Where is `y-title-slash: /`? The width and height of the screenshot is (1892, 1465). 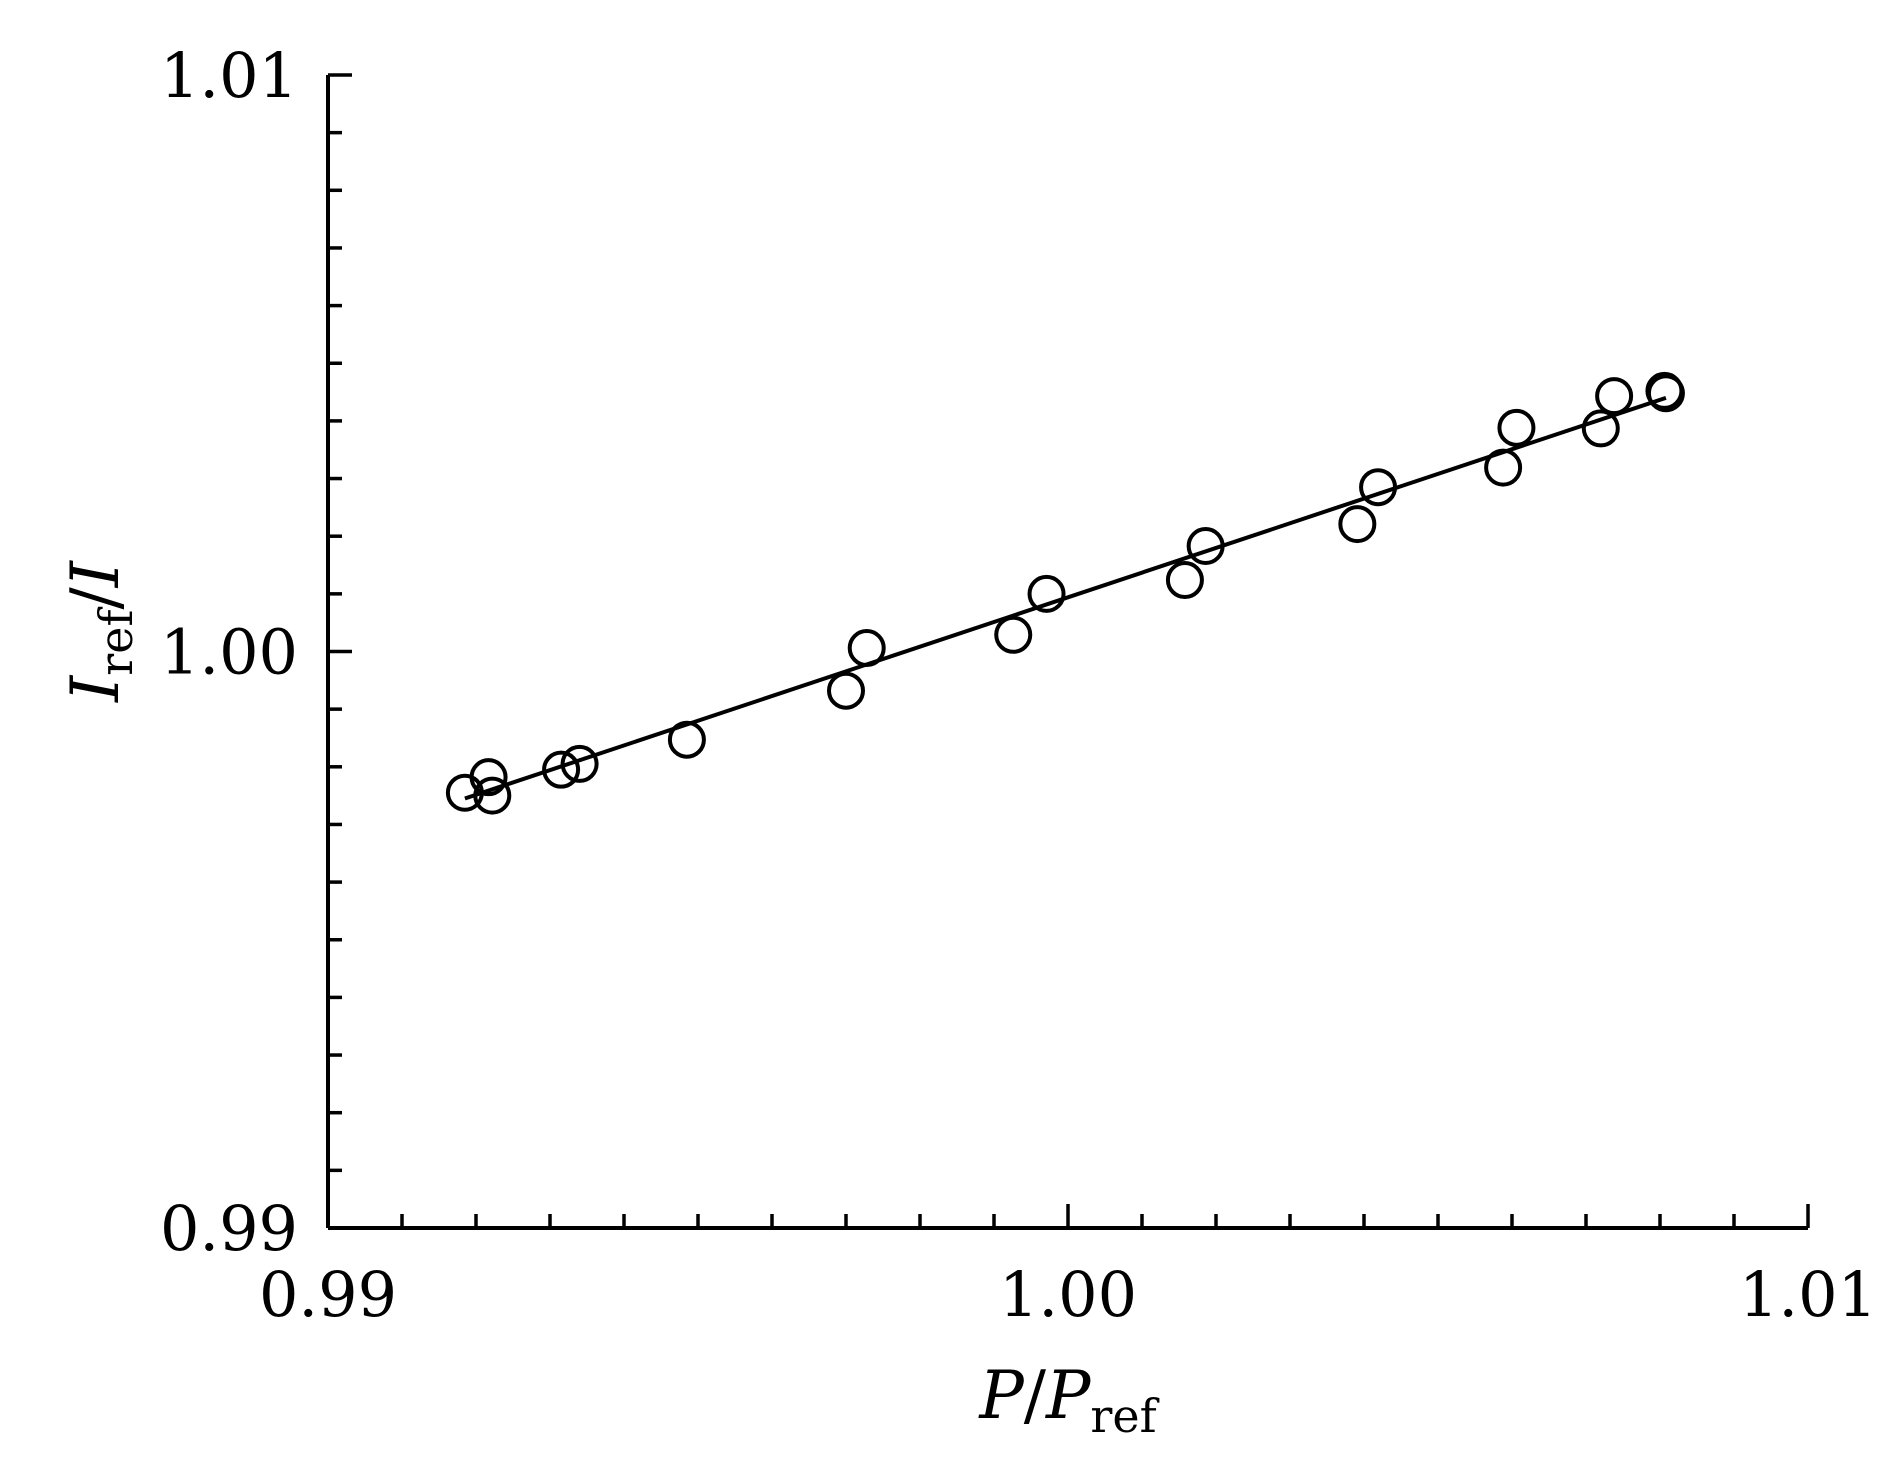 y-title-slash: / is located at coordinates (95, 598).